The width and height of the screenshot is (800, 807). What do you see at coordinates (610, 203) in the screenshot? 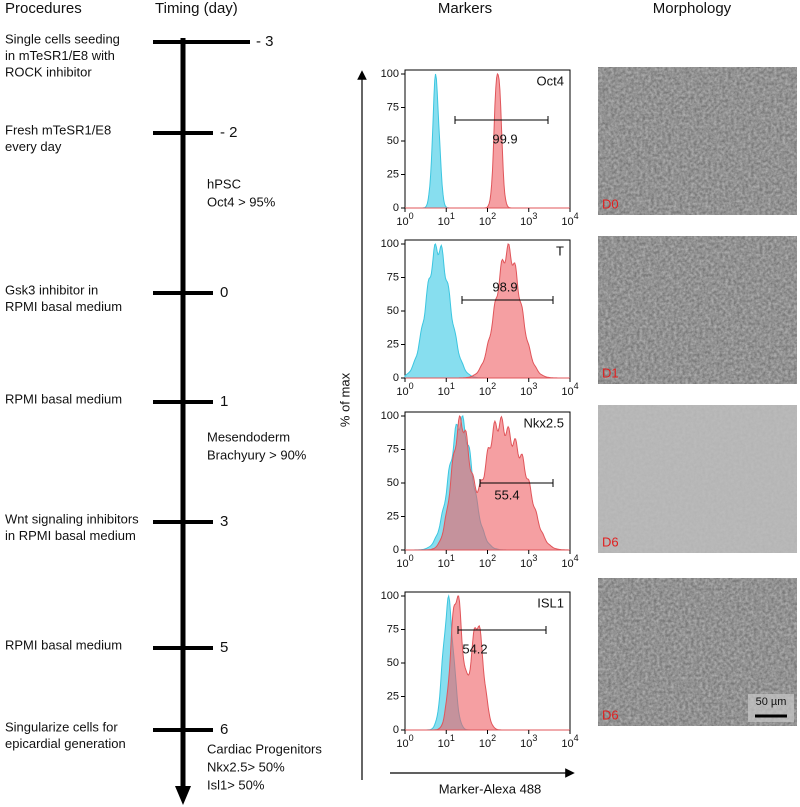
I see `day-tag: D0` at bounding box center [610, 203].